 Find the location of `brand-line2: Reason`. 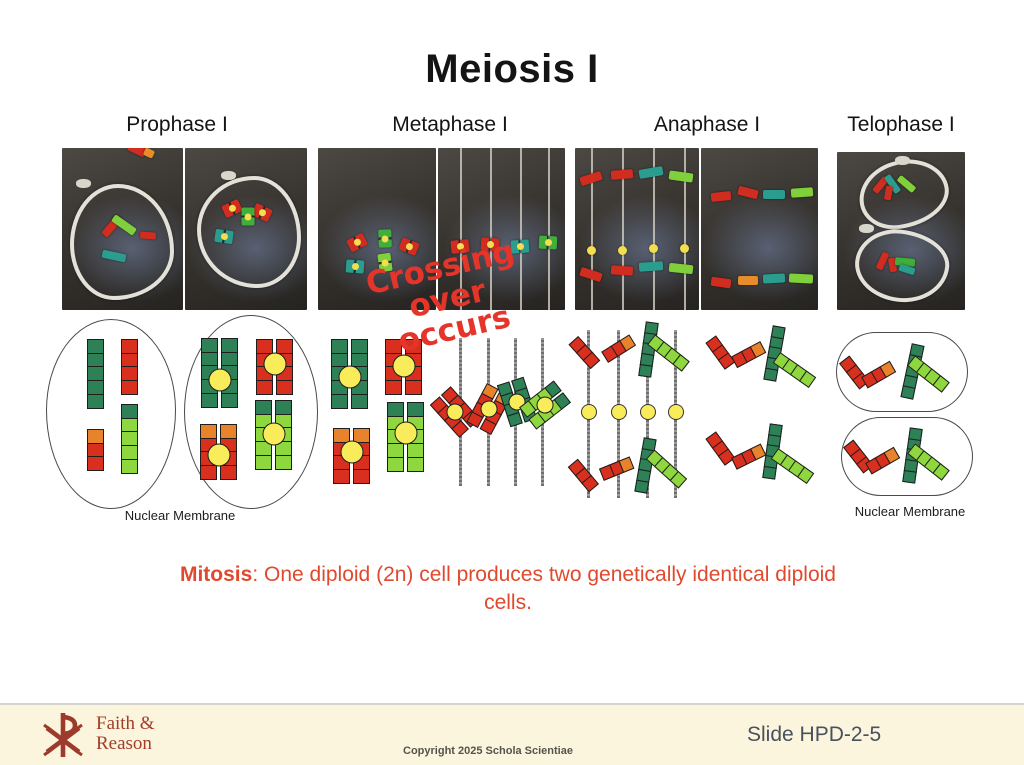

brand-line2: Reason is located at coordinates (124, 743).